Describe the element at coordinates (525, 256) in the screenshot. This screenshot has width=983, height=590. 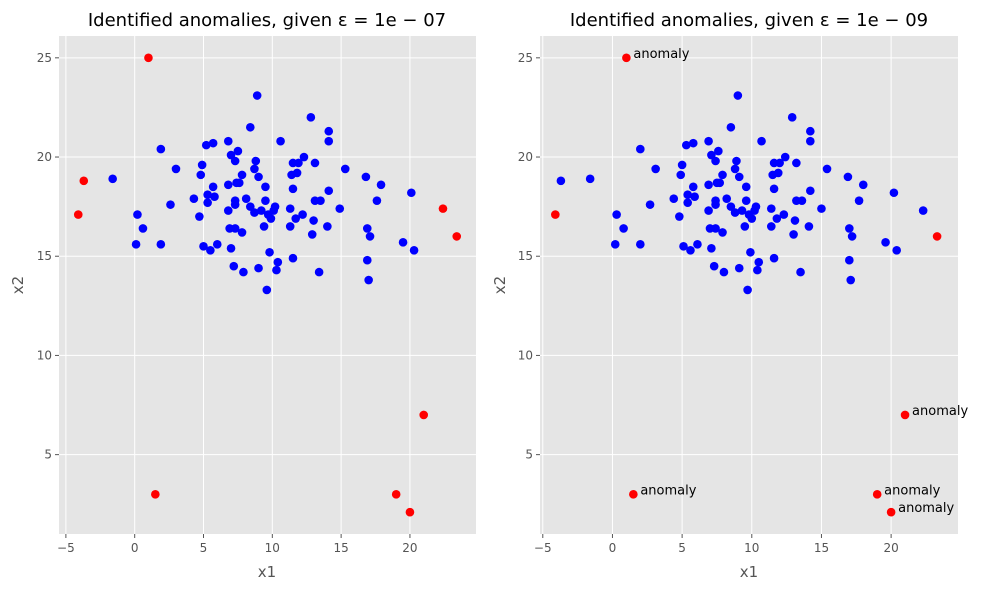
I see `y-tick-label: 15` at that location.